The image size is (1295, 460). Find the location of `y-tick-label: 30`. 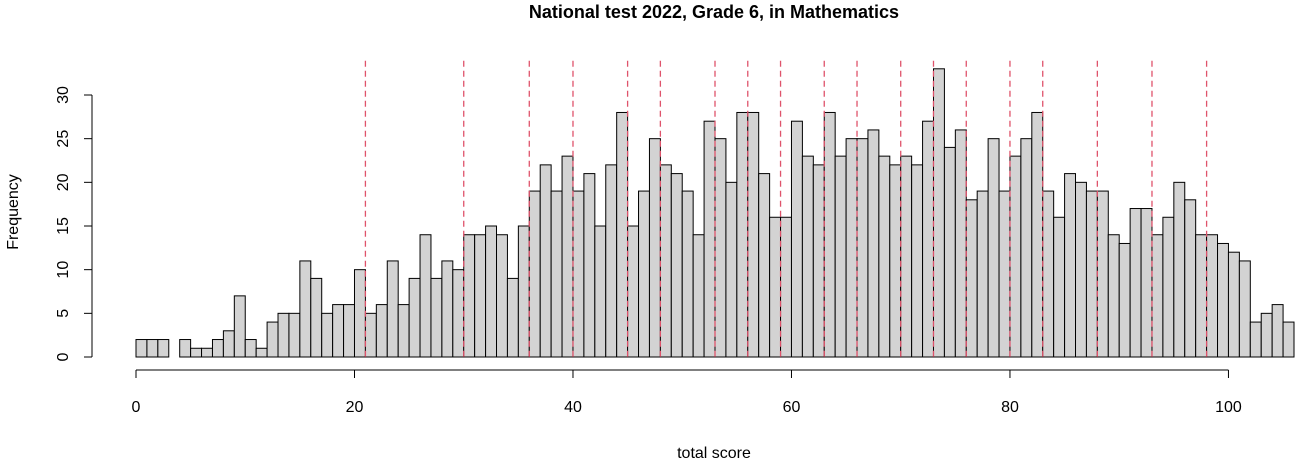

y-tick-label: 30 is located at coordinates (63, 95).